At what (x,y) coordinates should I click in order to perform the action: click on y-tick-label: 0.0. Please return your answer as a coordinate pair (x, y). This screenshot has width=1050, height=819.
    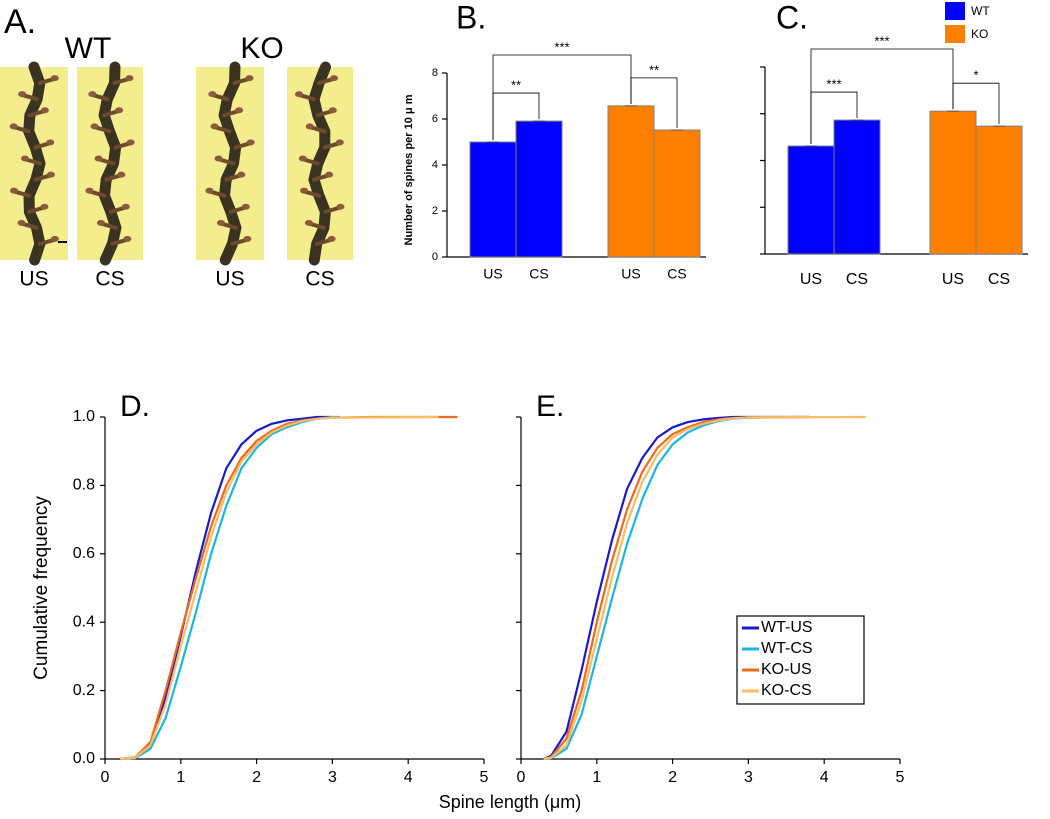
    Looking at the image, I should click on (84, 758).